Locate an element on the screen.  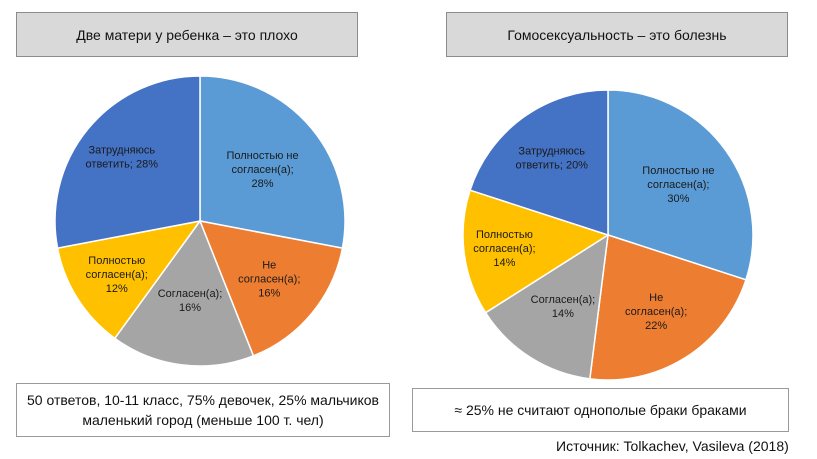
pie-left-slice-0-label: Полностью не согласен(а); 28% is located at coordinates (262, 170).